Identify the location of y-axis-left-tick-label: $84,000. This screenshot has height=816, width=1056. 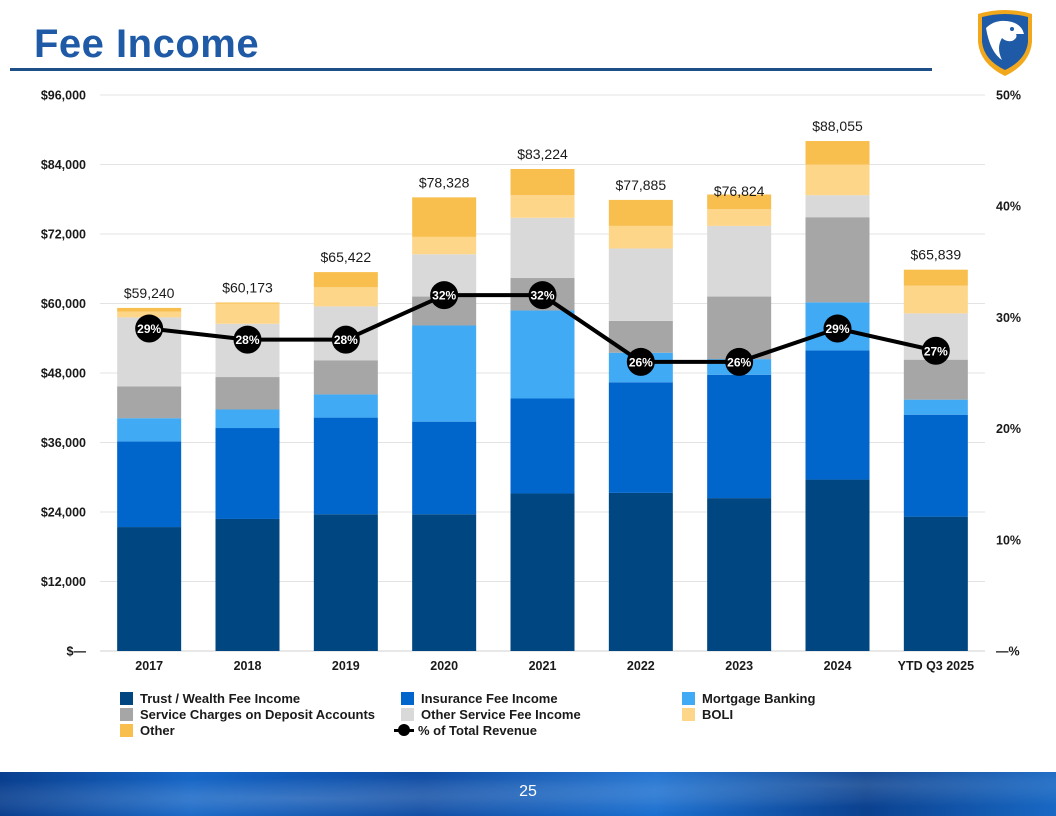
(63, 165).